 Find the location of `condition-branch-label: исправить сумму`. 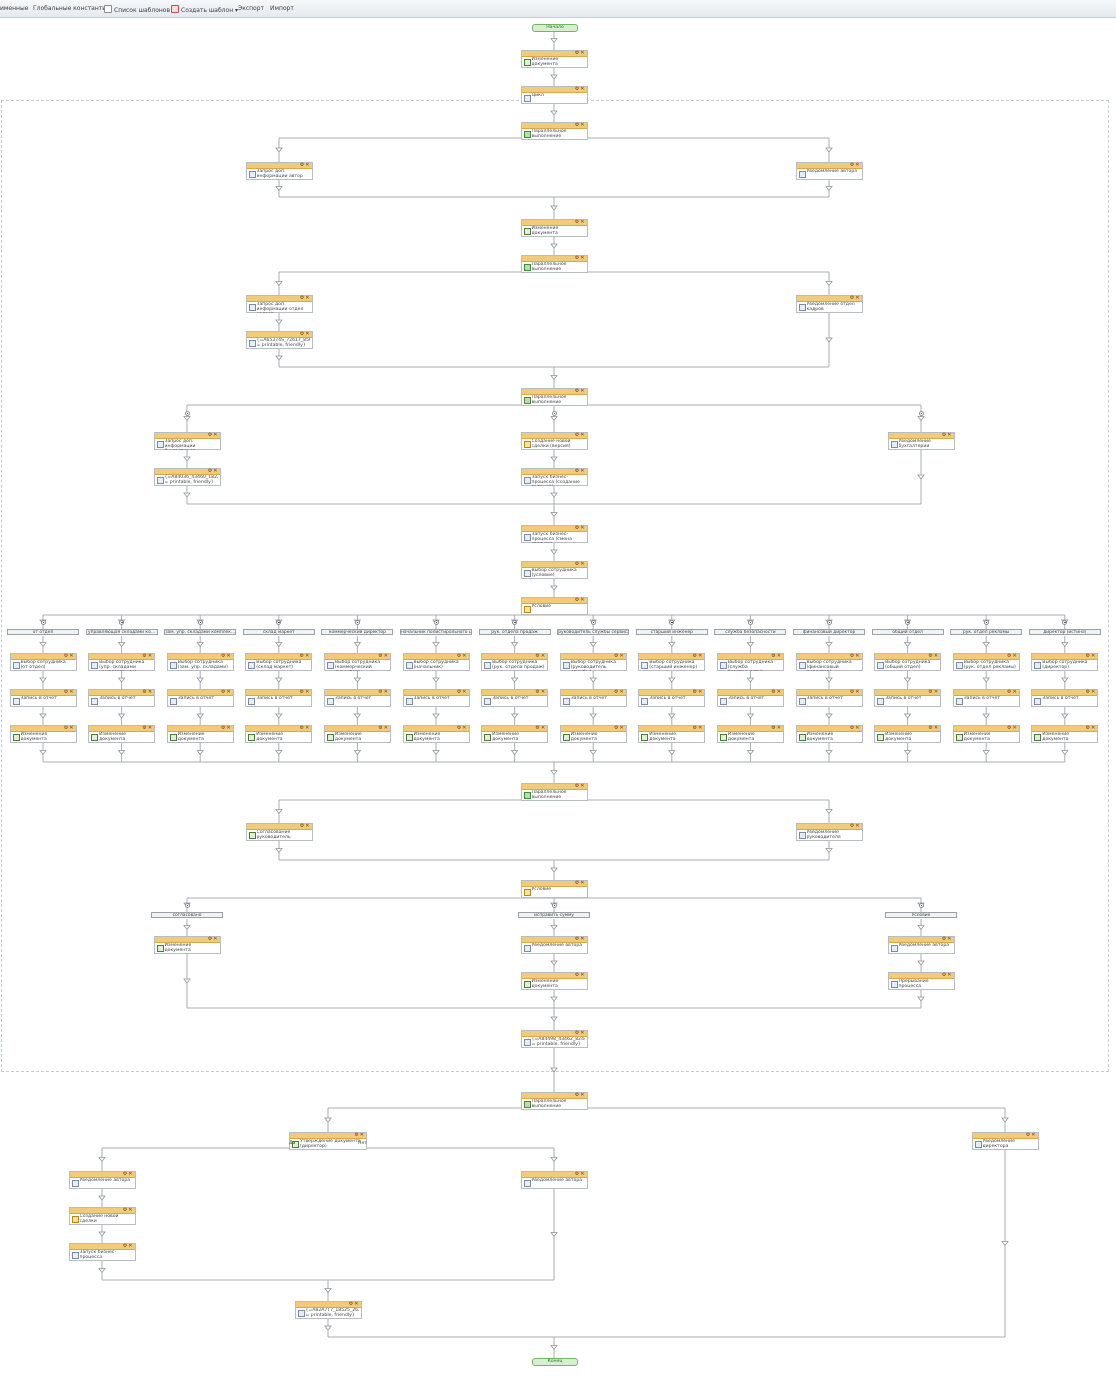

condition-branch-label: исправить сумму is located at coordinates (554, 915).